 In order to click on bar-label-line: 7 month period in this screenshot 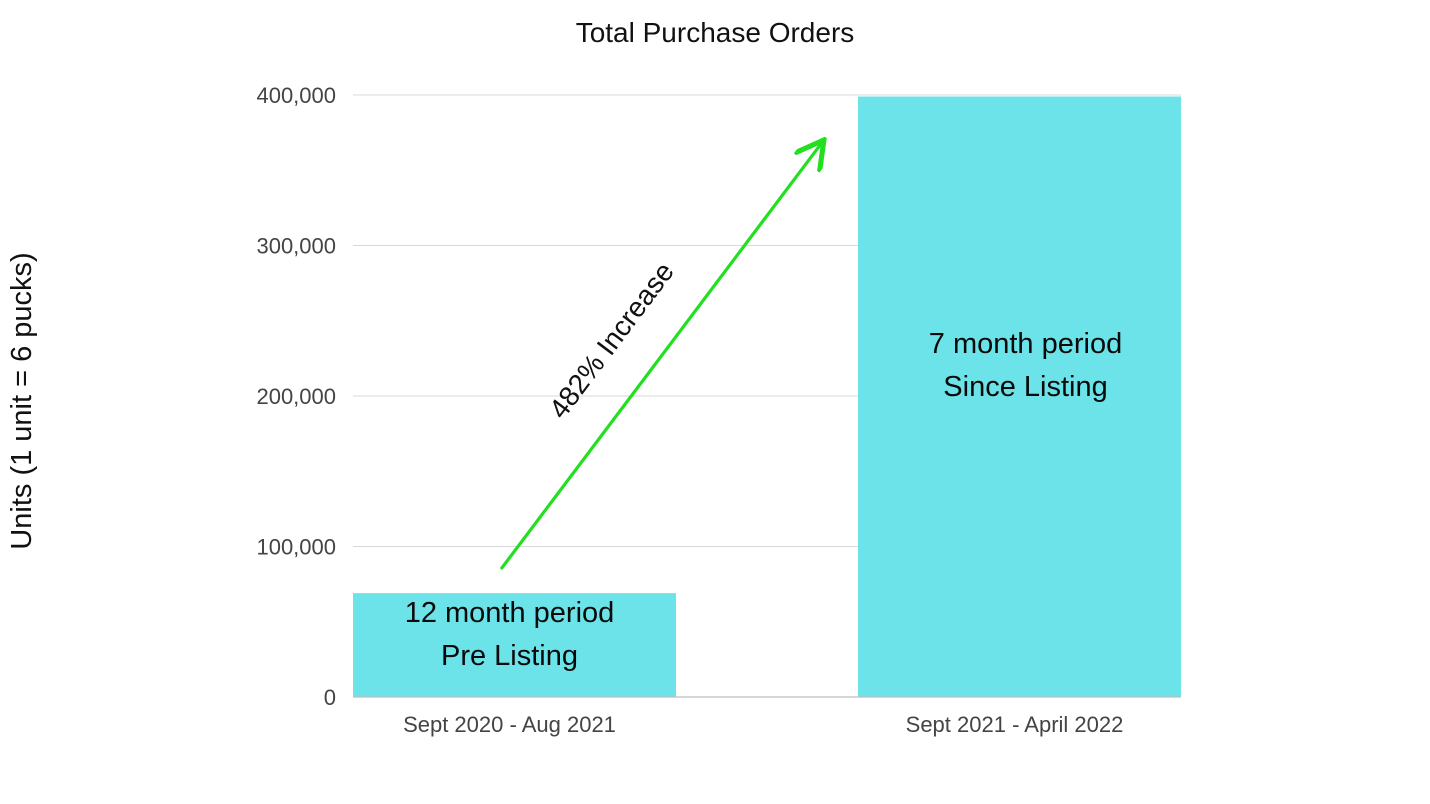, I will do `click(1025, 344)`.